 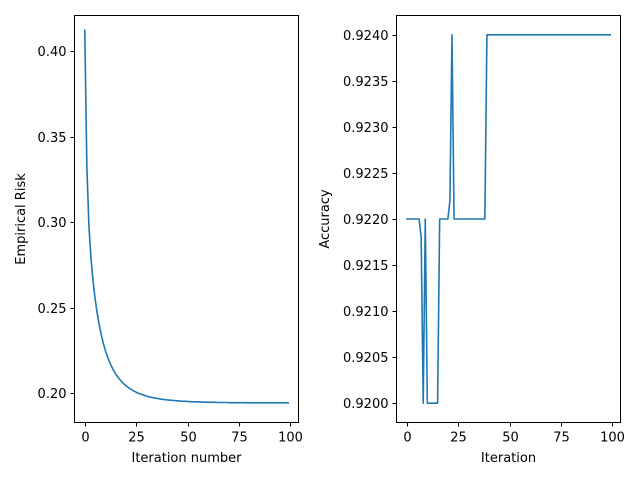 I want to click on accuracy-x-tick-label: 25, so click(x=458, y=438).